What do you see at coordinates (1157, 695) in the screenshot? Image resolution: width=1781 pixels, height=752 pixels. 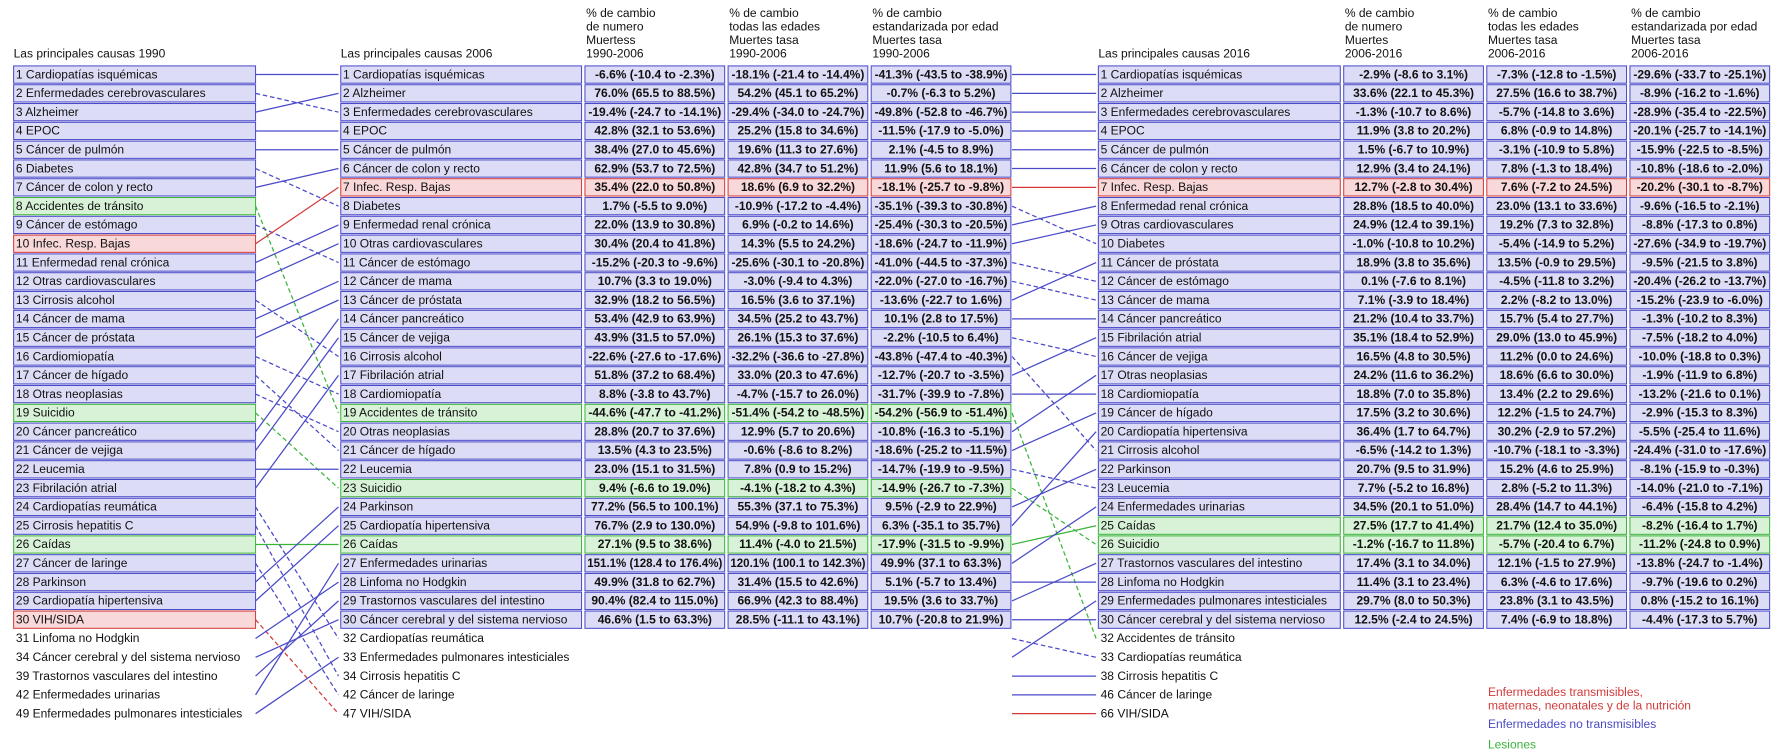 I see `cause-label: 46 Cáncer de laringe` at bounding box center [1157, 695].